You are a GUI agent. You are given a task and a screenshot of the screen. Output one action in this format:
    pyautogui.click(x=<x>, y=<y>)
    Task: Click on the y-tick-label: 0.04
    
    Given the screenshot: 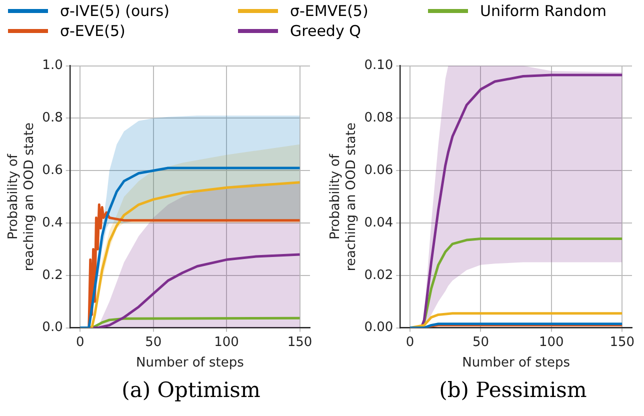 What is the action you would take?
    pyautogui.click(x=379, y=222)
    